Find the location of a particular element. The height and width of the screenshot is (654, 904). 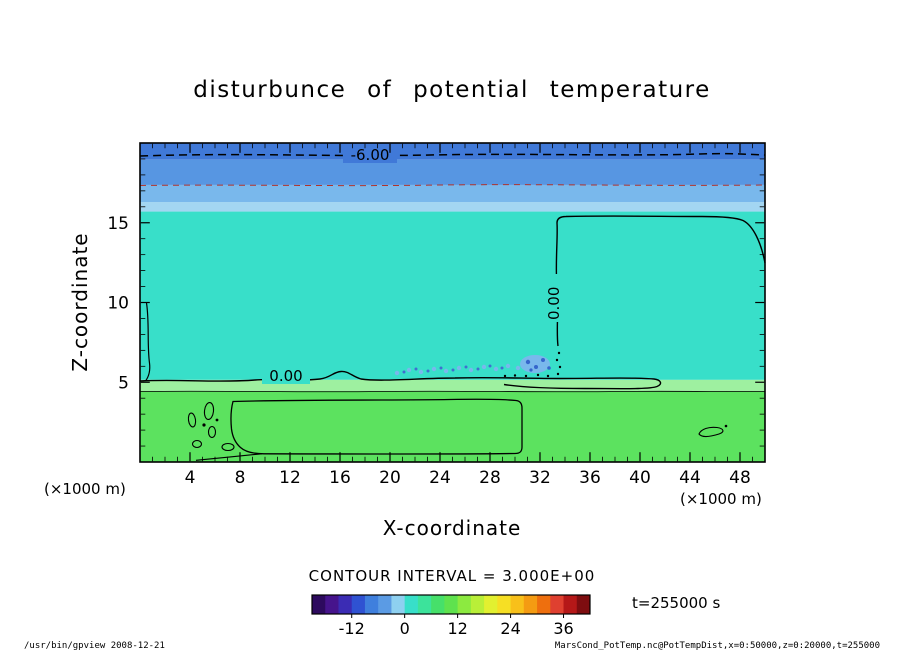

time-label: t=255000 s is located at coordinates (676, 603).